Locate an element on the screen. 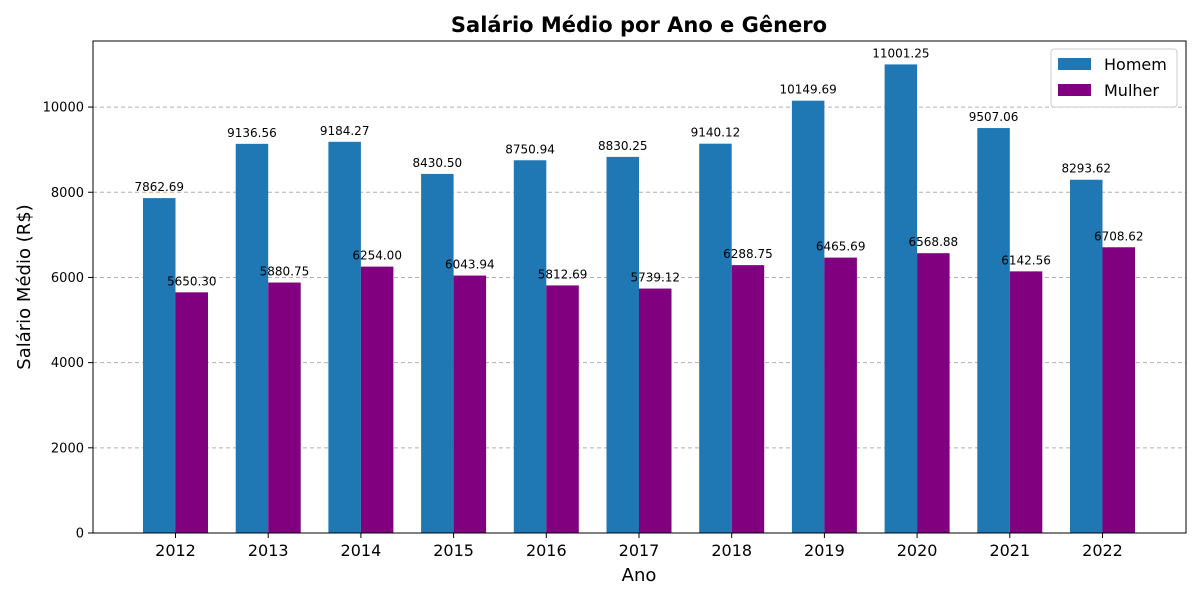 The height and width of the screenshot is (600, 1200). x-tick-label: 2022 is located at coordinates (1102, 550).